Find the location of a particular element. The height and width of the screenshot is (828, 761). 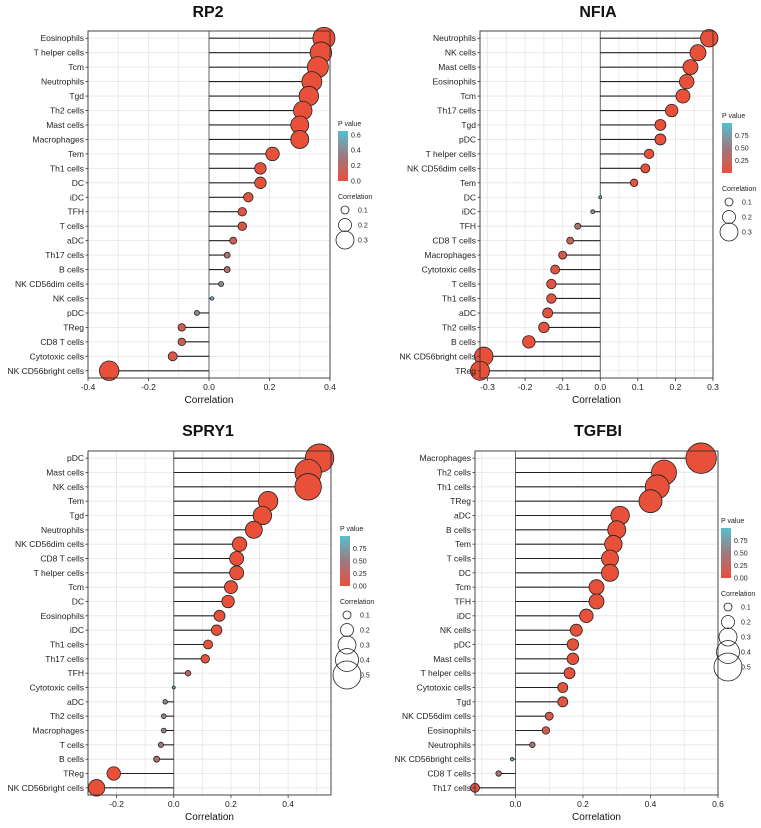

p-value-tick-label: 0.50 is located at coordinates (741, 554).